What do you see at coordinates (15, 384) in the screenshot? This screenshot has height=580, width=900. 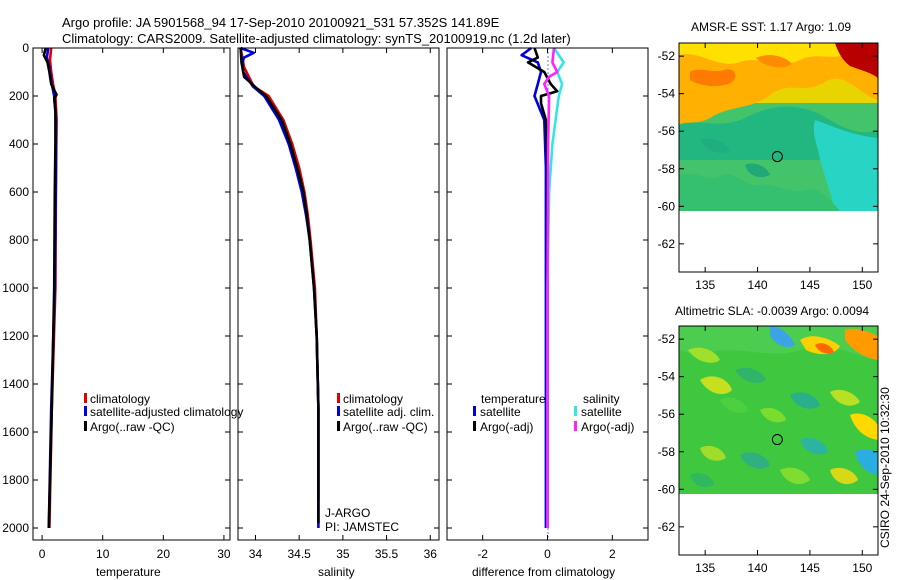 I see `y-tick-label: 1400` at bounding box center [15, 384].